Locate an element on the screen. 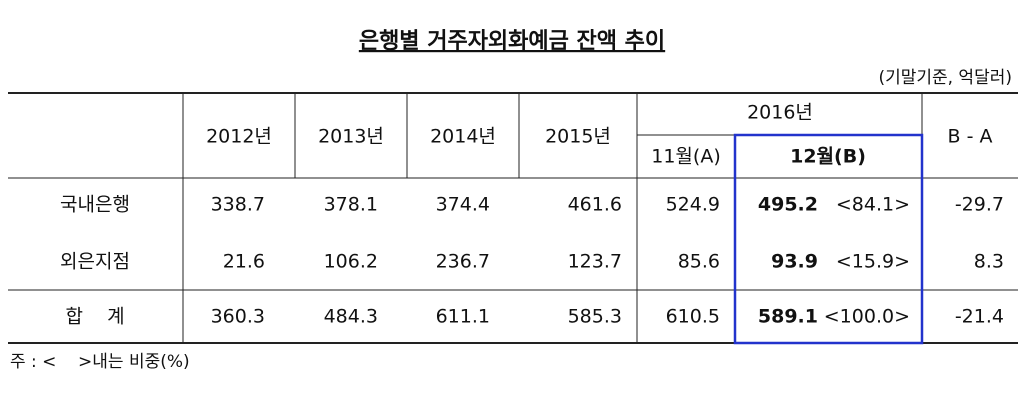  year-header: 2013년 is located at coordinates (351, 137).